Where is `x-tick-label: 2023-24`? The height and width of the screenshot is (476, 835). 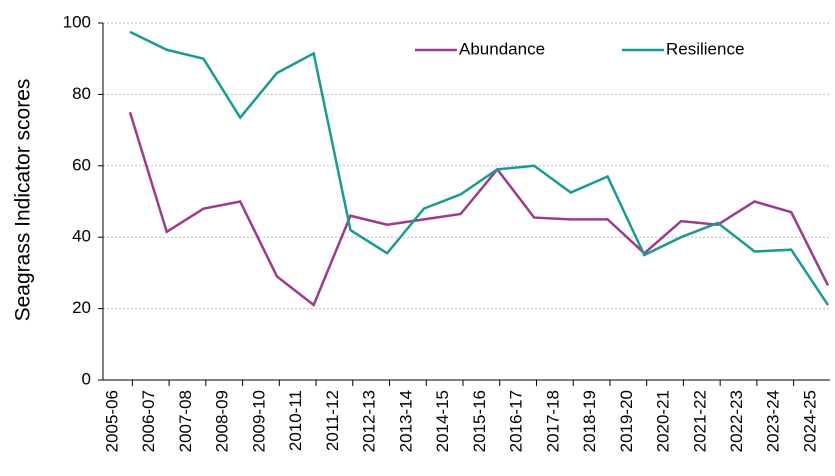
x-tick-label: 2023-24 is located at coordinates (773, 421).